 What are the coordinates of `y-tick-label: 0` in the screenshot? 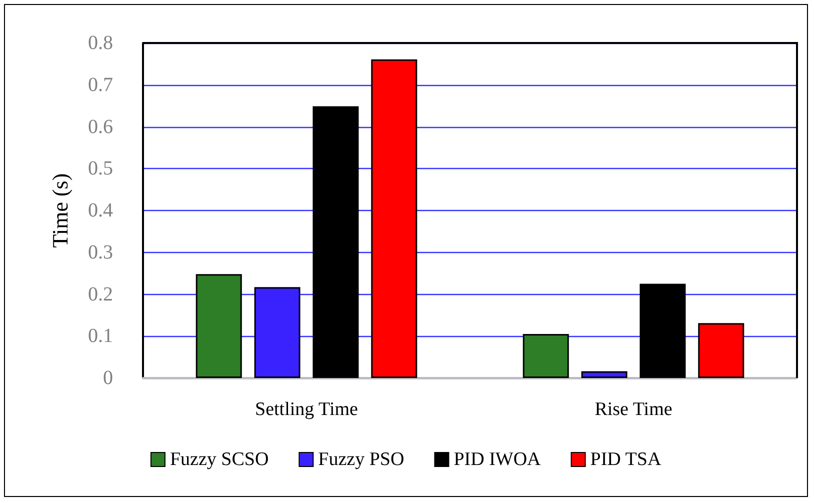 It's located at (108, 378).